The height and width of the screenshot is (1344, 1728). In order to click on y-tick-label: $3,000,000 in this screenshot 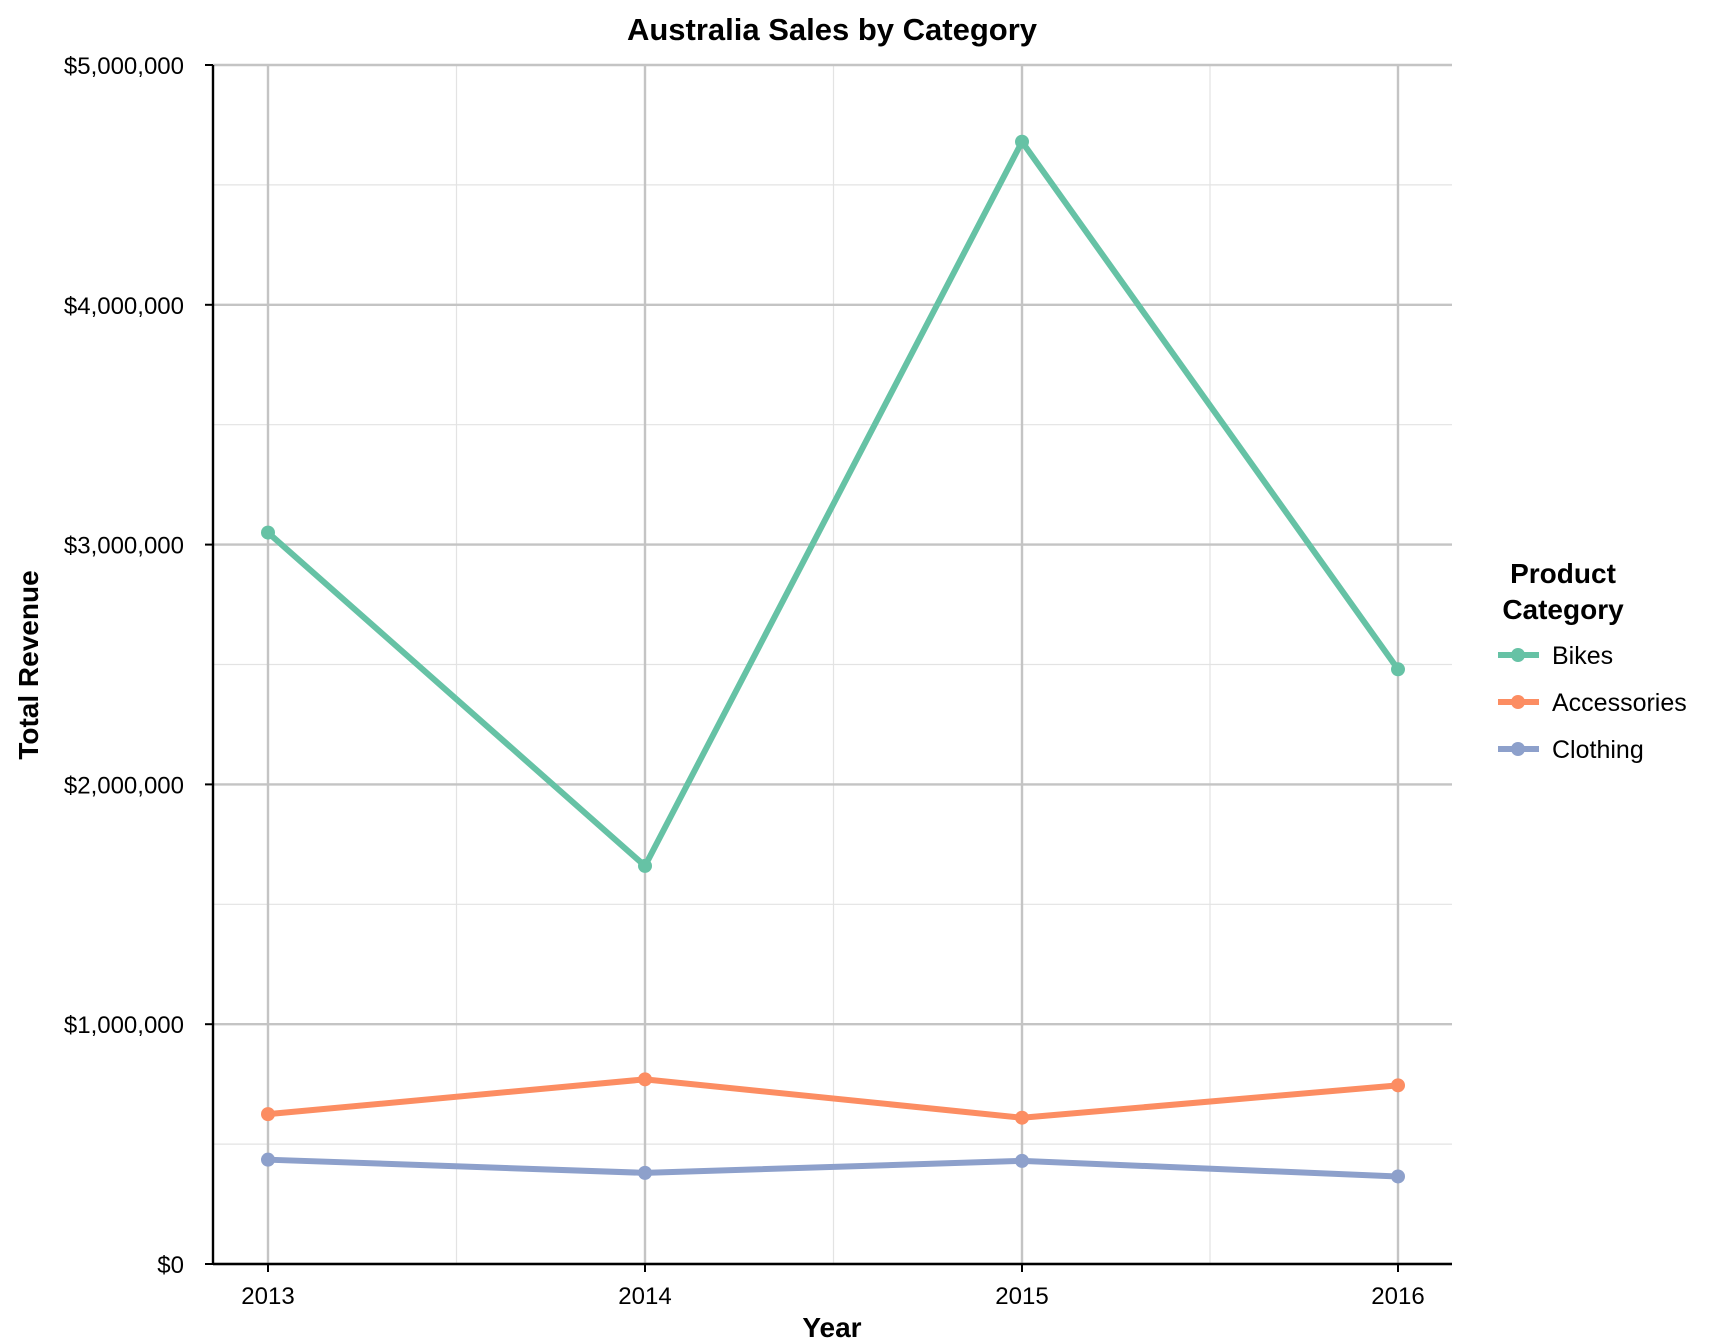, I will do `click(124, 546)`.